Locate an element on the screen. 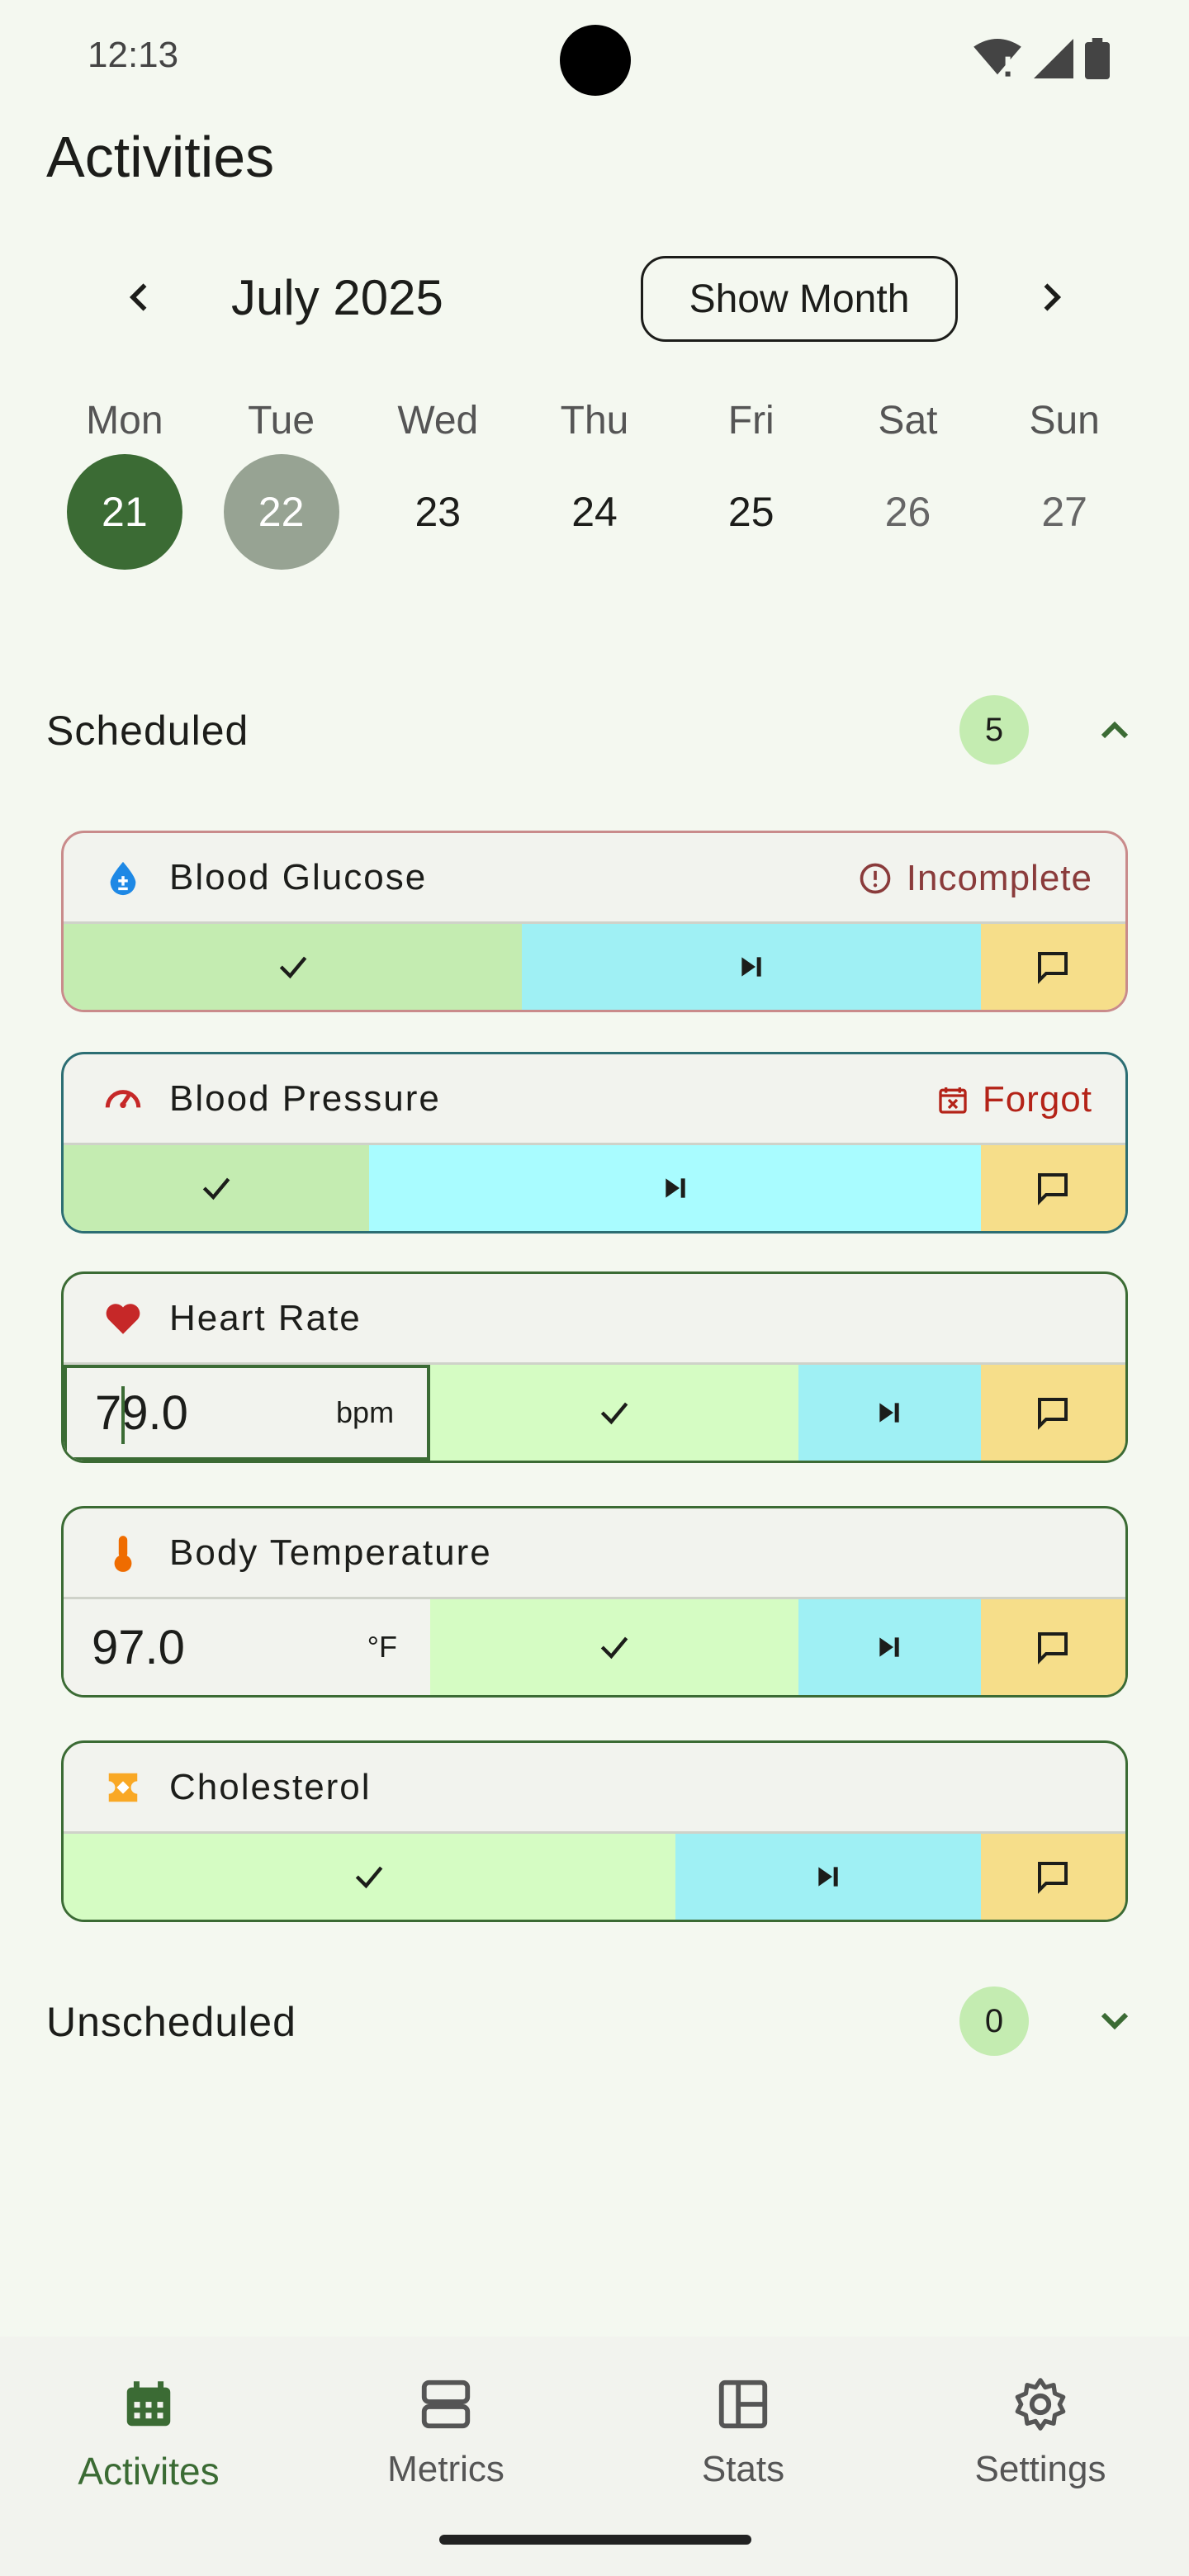 This screenshot has width=1189, height=2576. day-number: 23 is located at coordinates (438, 512).